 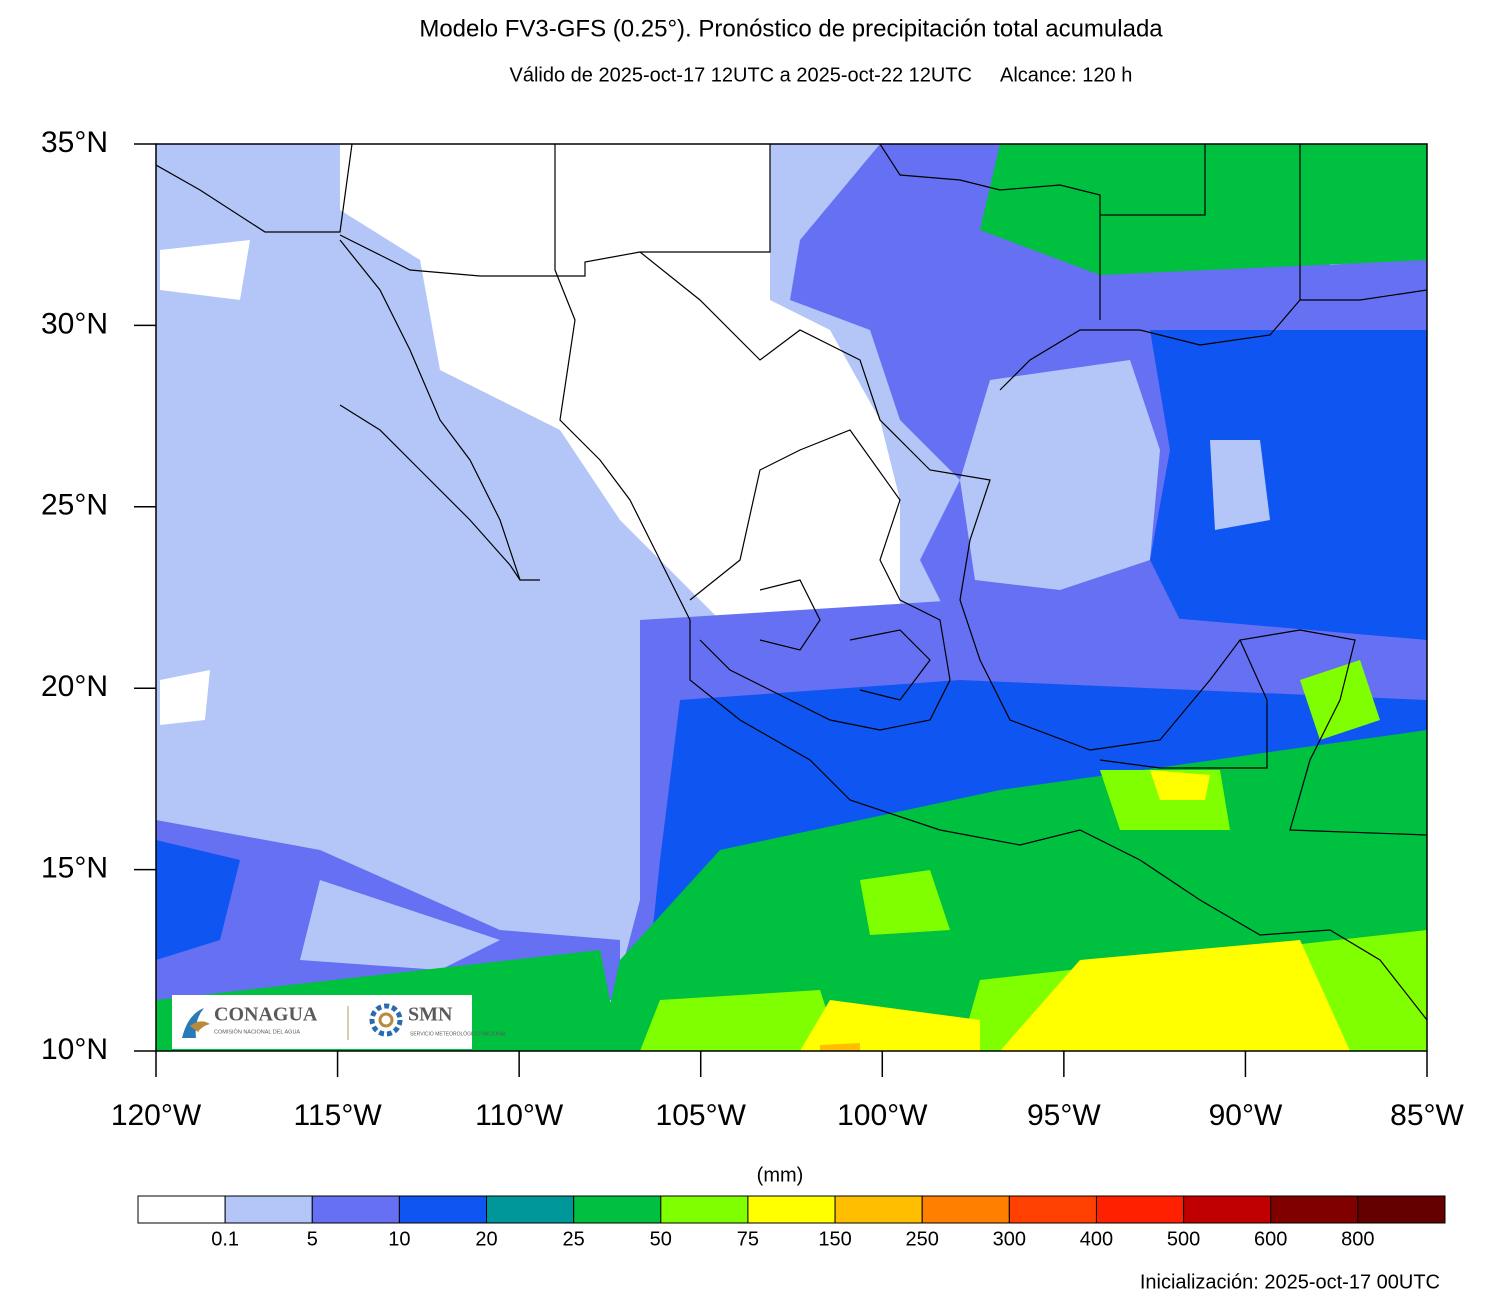 I want to click on colorbar-label: 5, so click(x=312, y=1239).